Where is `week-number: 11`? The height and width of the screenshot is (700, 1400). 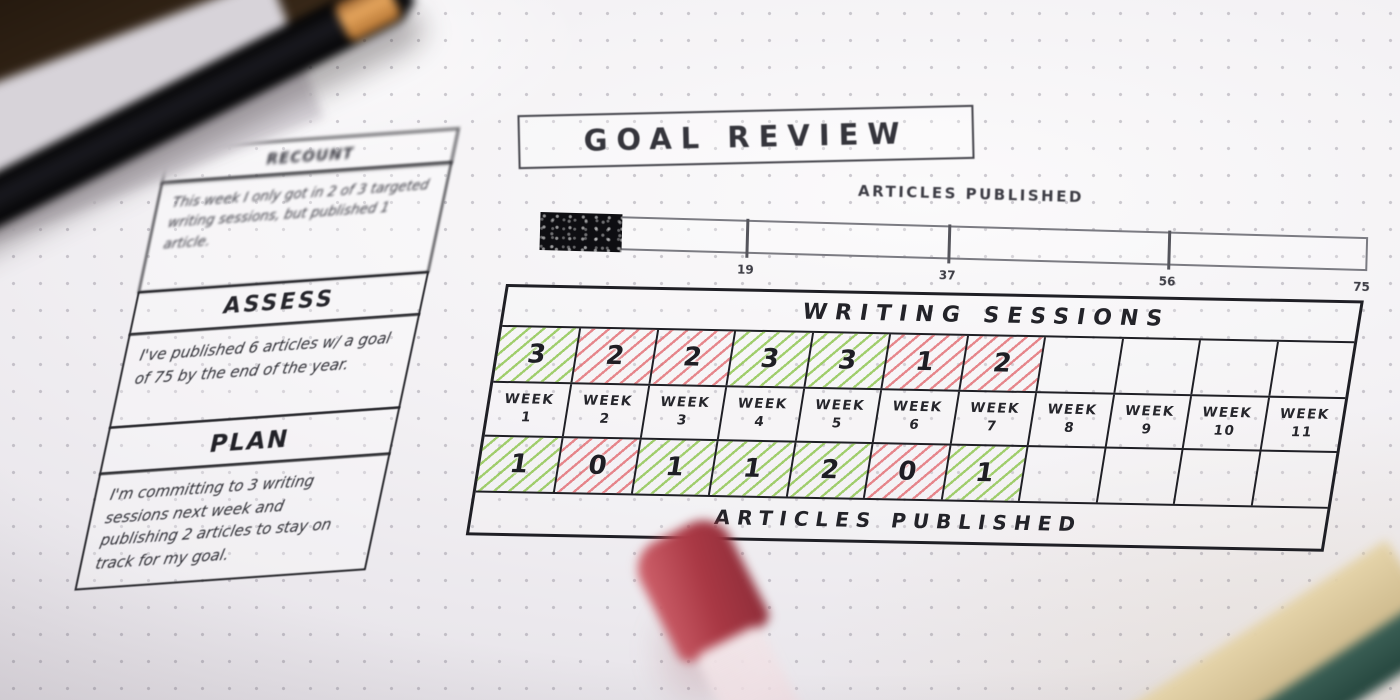 week-number: 11 is located at coordinates (1302, 432).